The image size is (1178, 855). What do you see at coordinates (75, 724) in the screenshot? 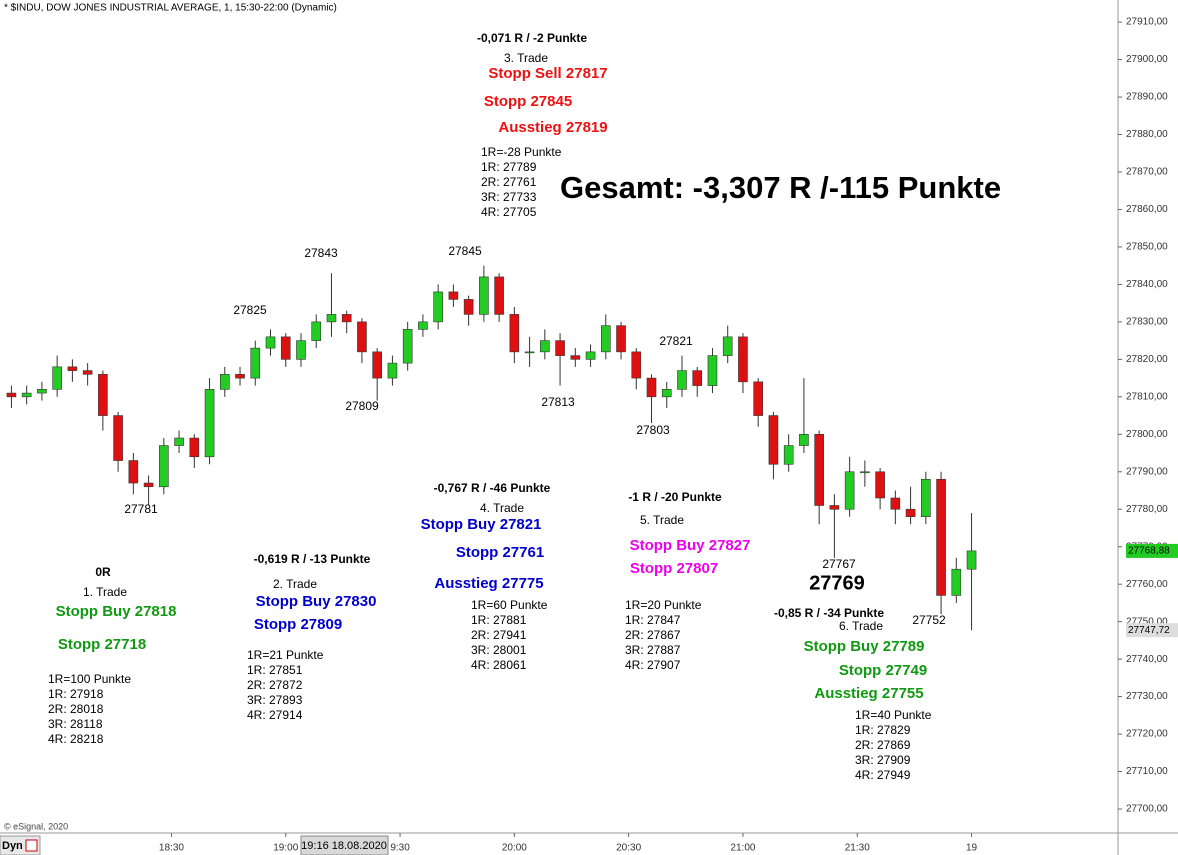
I see `annotation: 3R: 28118` at bounding box center [75, 724].